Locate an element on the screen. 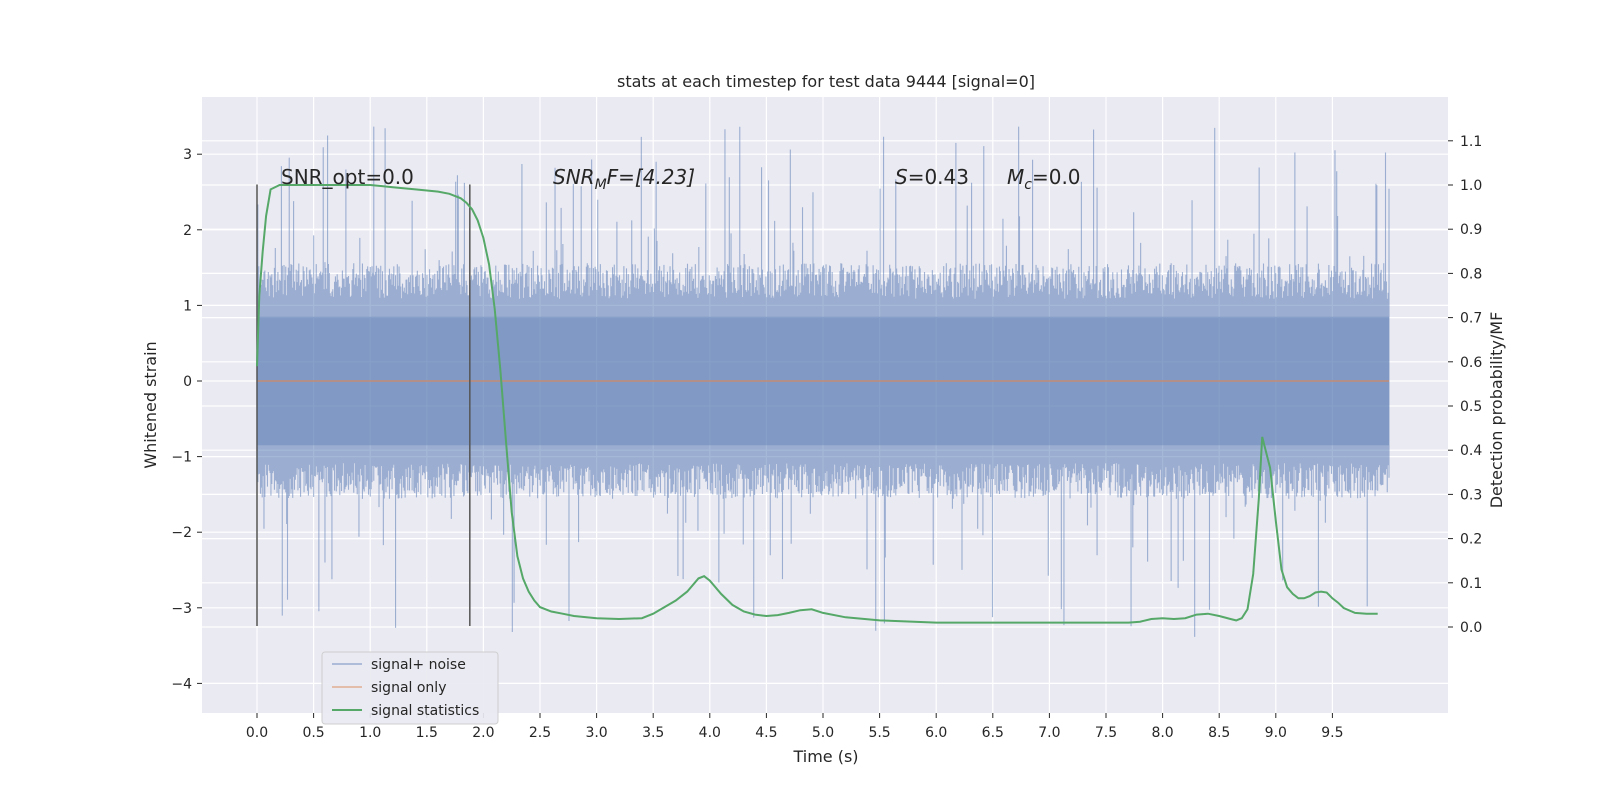 Image resolution: width=1600 pixels, height=800 pixels. x-tick-label: 6.0 is located at coordinates (936, 733).